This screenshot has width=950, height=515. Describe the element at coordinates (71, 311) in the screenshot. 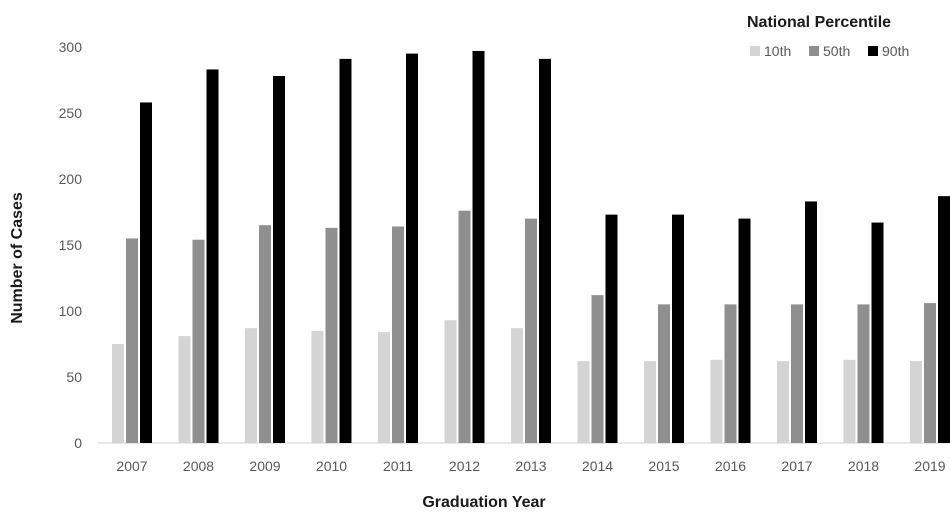

I see `y-tick-label: 100` at that location.